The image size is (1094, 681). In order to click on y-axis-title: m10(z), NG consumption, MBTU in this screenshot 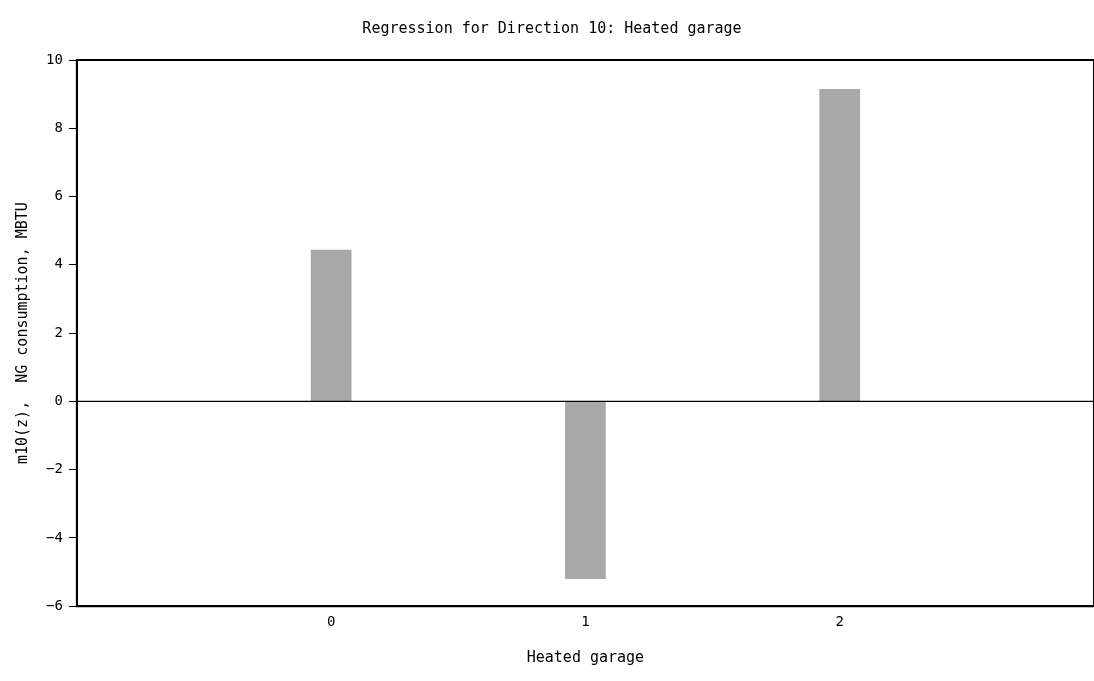, I will do `click(21, 333)`.